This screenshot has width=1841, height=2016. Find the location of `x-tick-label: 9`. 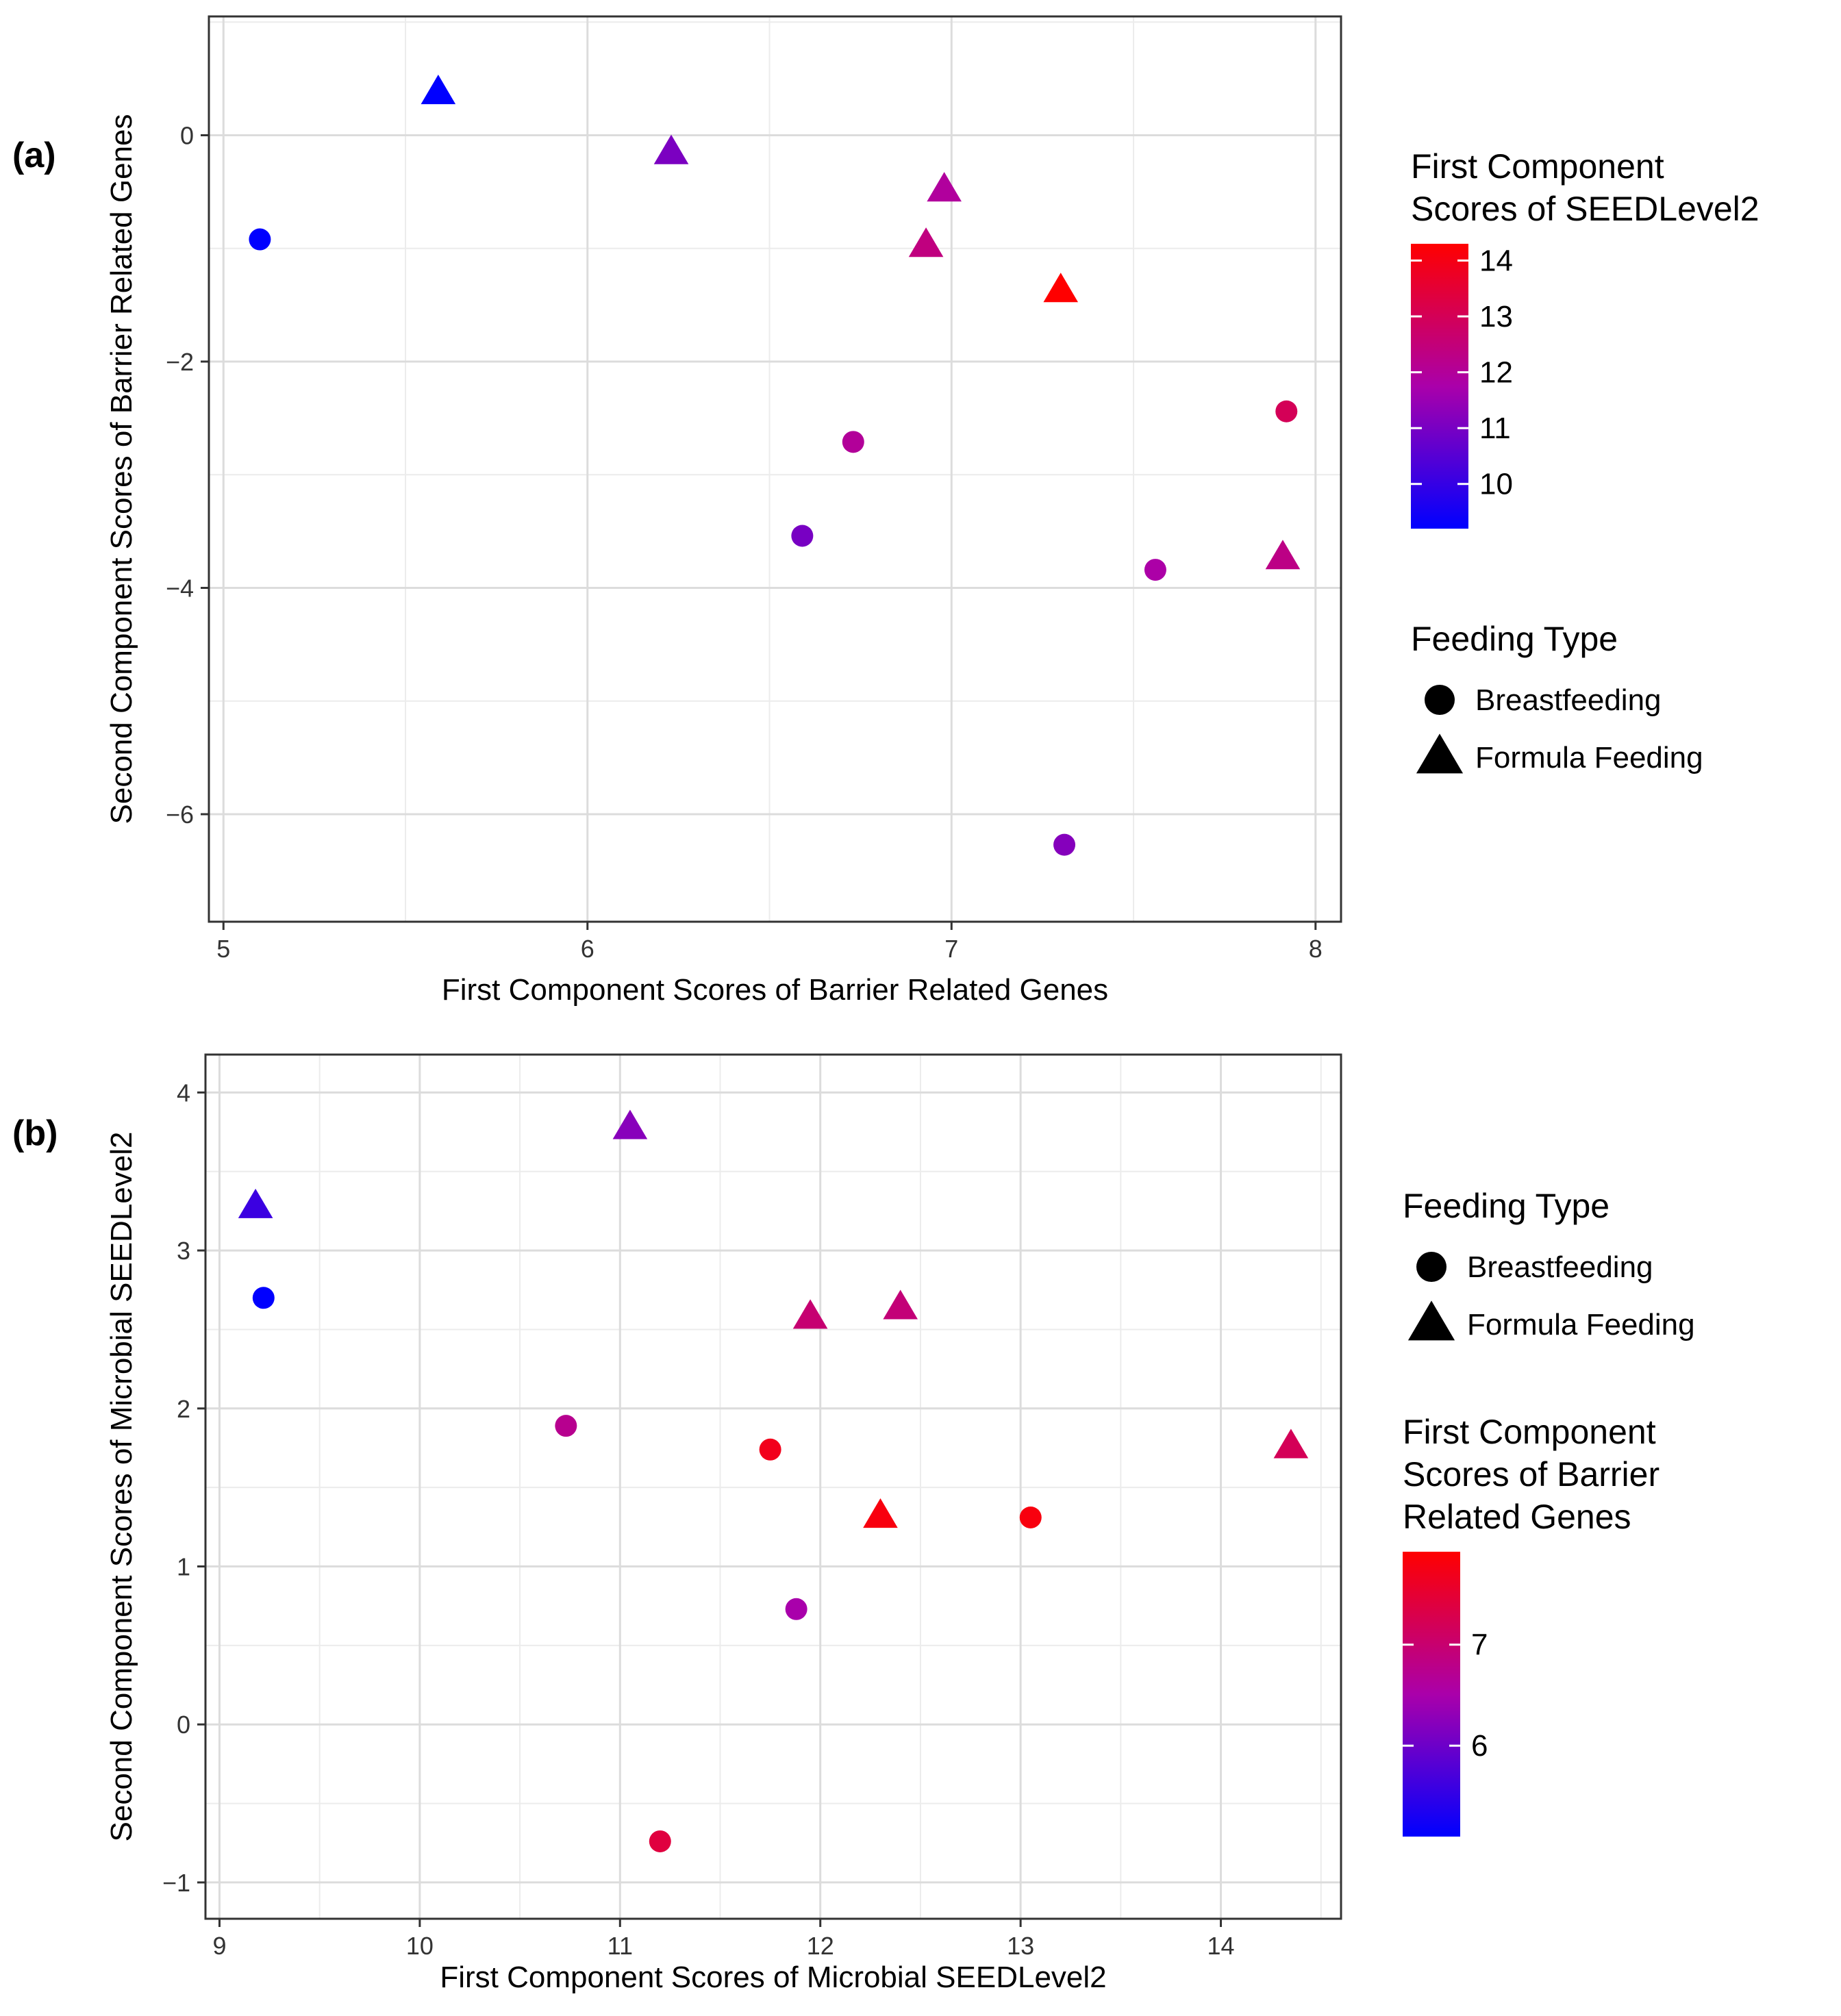

x-tick-label: 9 is located at coordinates (219, 1946).